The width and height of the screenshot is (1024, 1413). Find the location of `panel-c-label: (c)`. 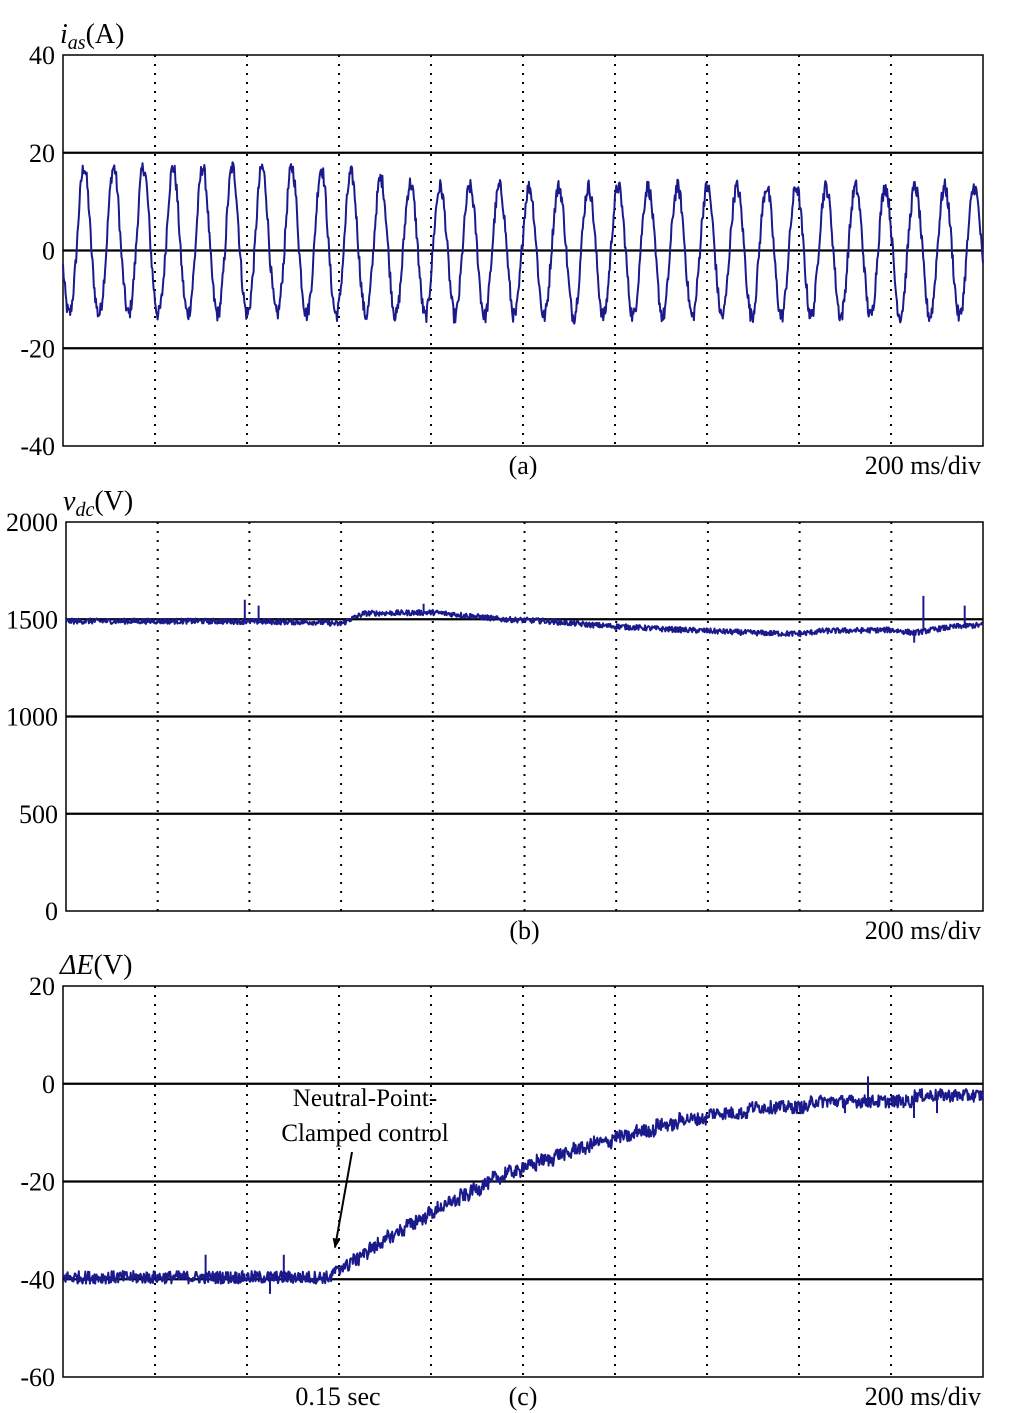

panel-c-label: (c) is located at coordinates (523, 1396).